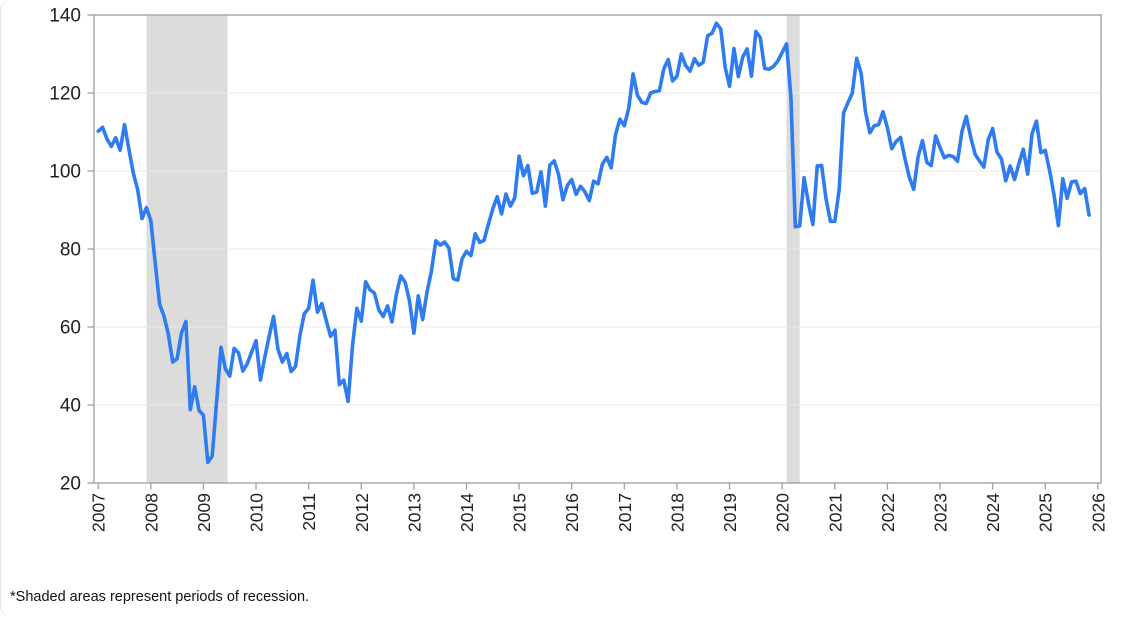  I want to click on y-tick-label-140: 140, so click(65, 16).